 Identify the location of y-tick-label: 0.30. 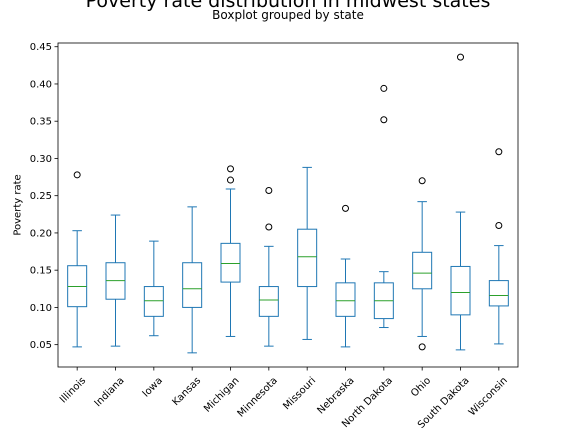
(41, 159).